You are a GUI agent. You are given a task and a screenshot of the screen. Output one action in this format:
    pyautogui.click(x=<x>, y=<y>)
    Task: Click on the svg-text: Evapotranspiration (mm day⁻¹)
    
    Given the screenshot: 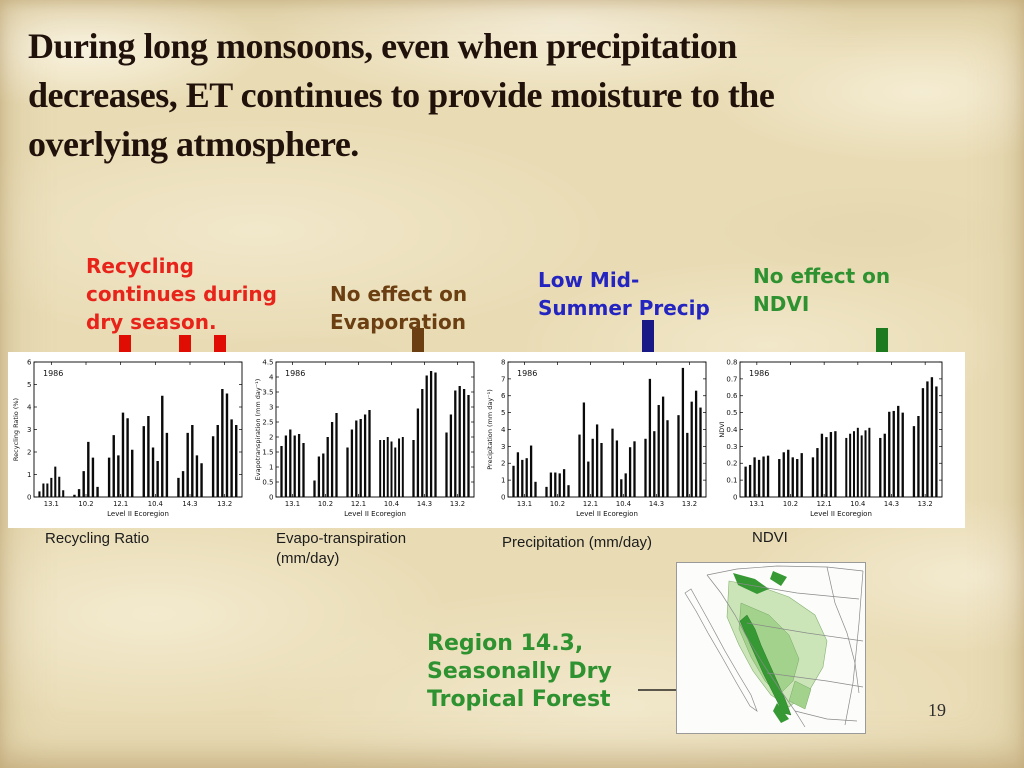 What is the action you would take?
    pyautogui.click(x=258, y=430)
    